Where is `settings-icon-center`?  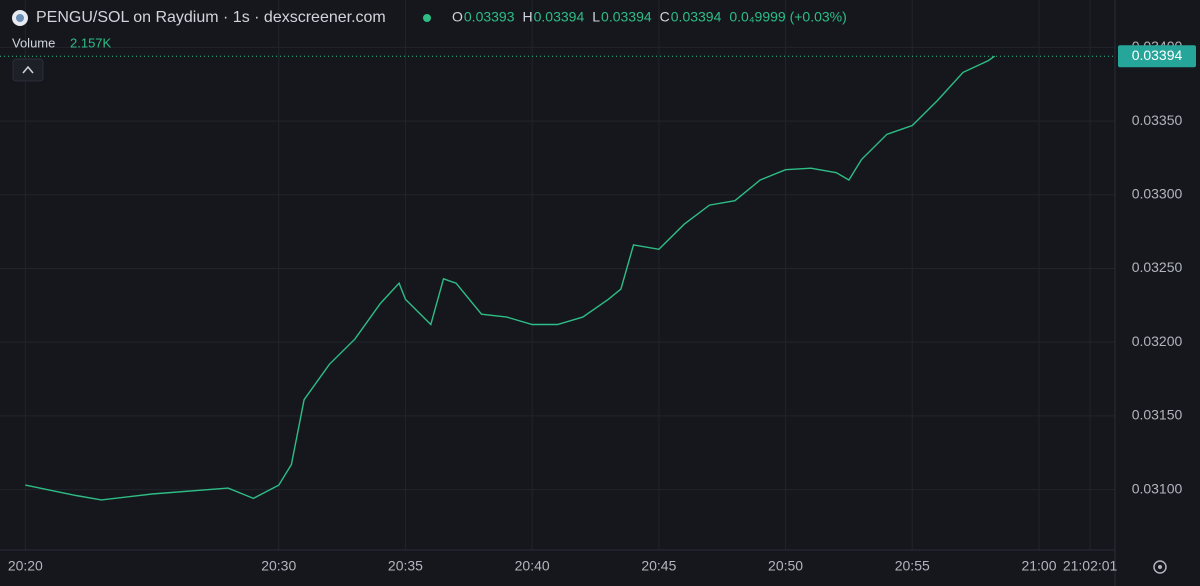
settings-icon-center is located at coordinates (1160, 567).